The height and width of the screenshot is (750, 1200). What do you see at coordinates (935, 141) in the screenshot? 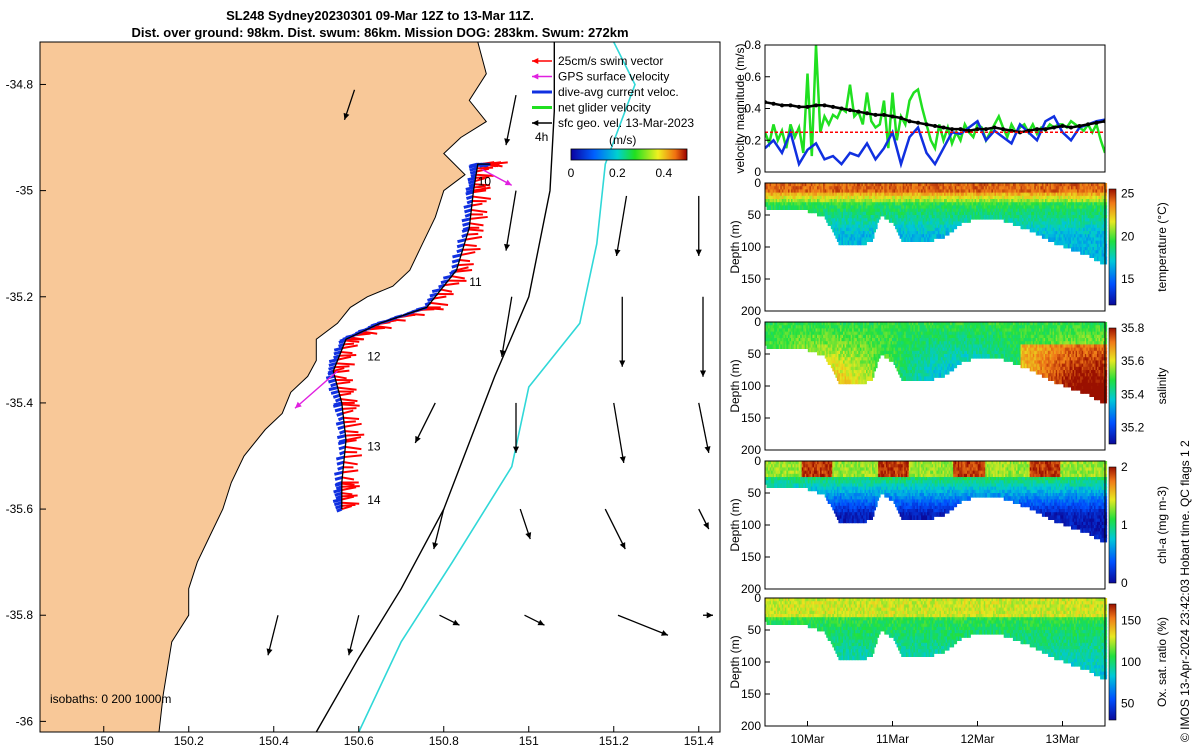
I see `velocity-series-line` at bounding box center [935, 141].